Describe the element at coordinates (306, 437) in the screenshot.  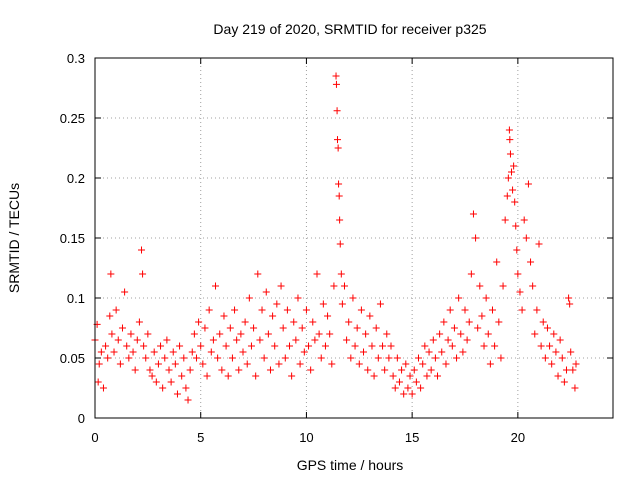
I see `x-tick-label: 10` at that location.